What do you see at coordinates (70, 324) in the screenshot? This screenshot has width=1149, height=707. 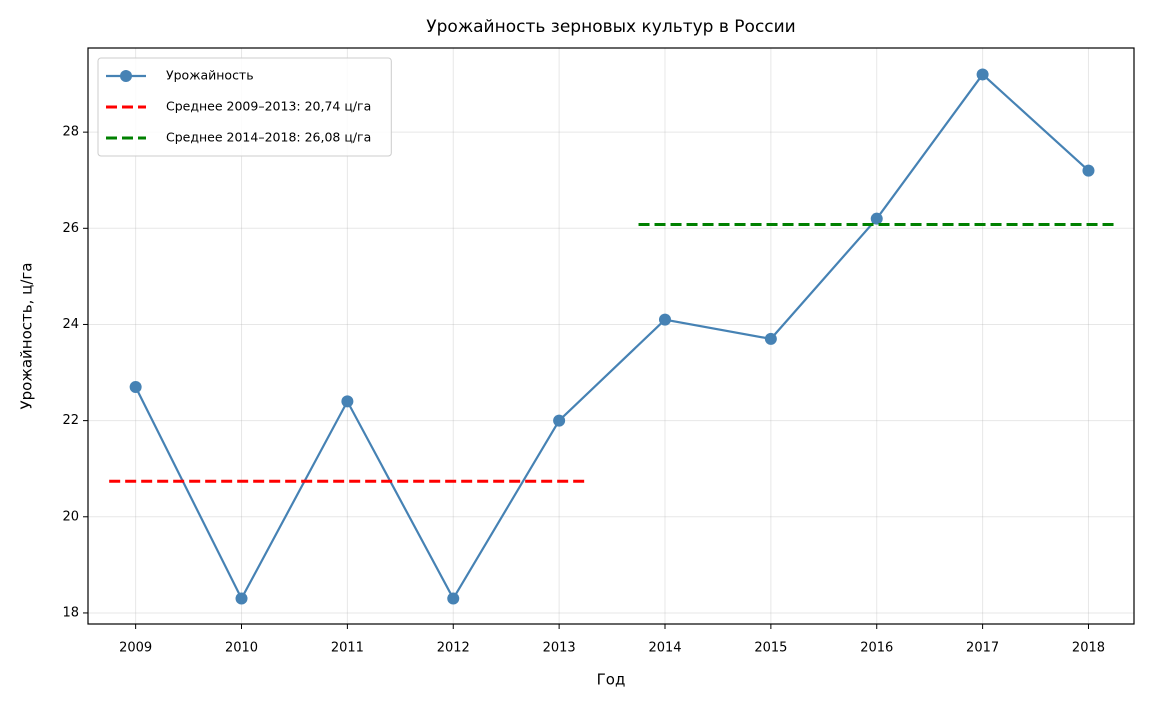 I see `y-tick-label: 24` at bounding box center [70, 324].